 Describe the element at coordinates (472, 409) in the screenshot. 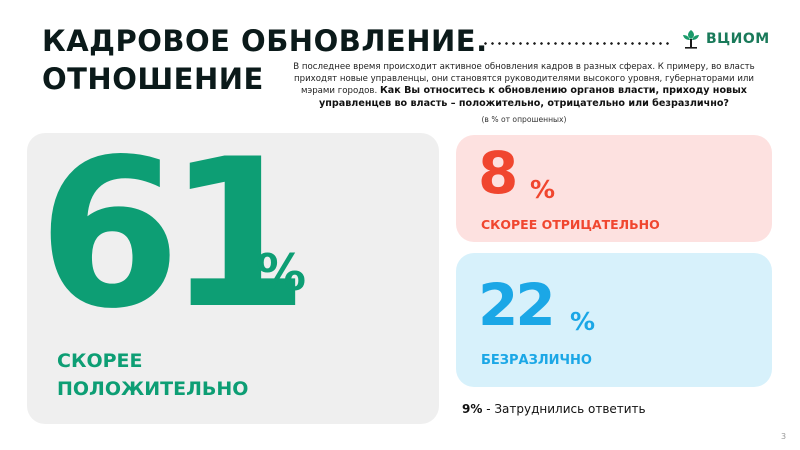

I see `hard-to-say-value: 9%` at that location.